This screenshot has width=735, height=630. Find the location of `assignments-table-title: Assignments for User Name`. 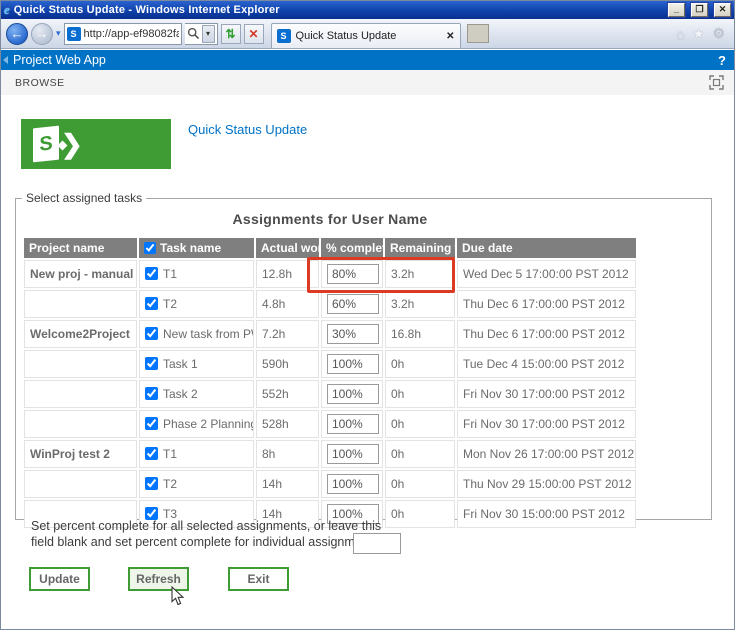

assignments-table-title: Assignments for User Name is located at coordinates (330, 219).